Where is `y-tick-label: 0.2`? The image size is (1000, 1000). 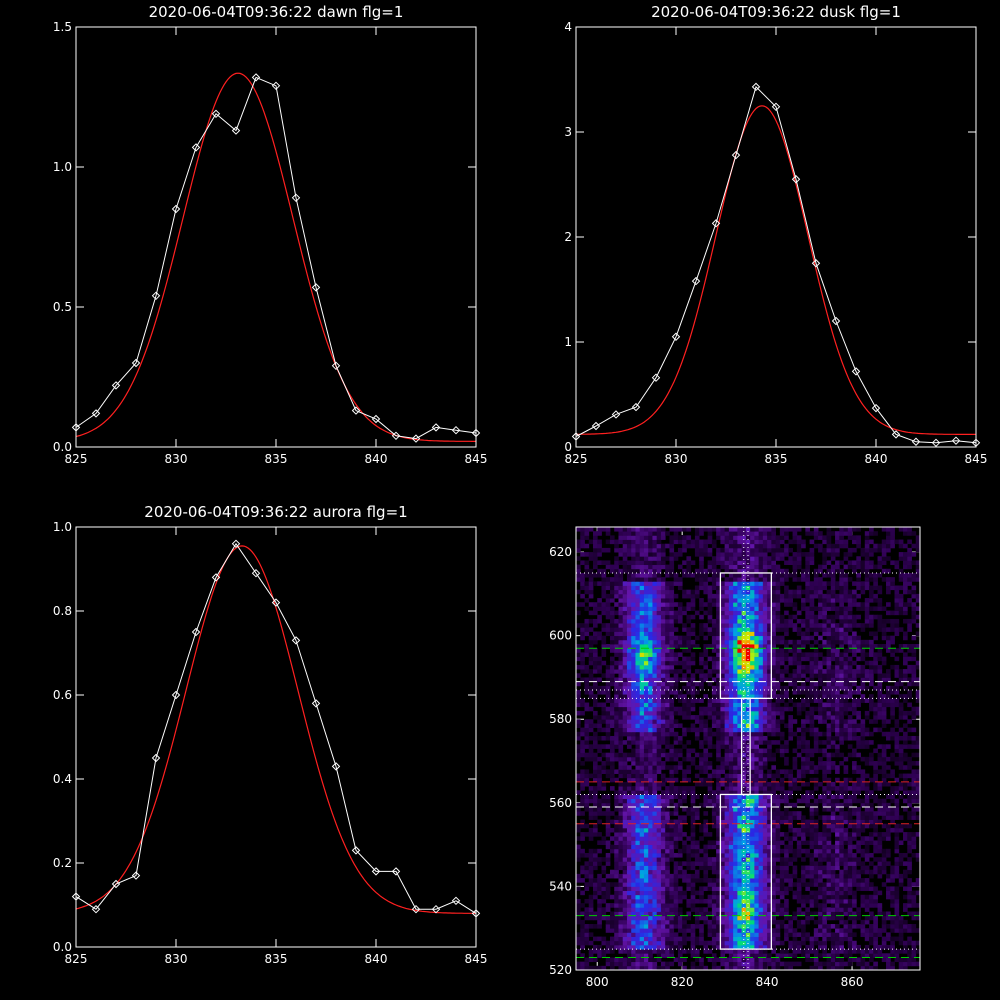 y-tick-label: 0.2 is located at coordinates (62, 863).